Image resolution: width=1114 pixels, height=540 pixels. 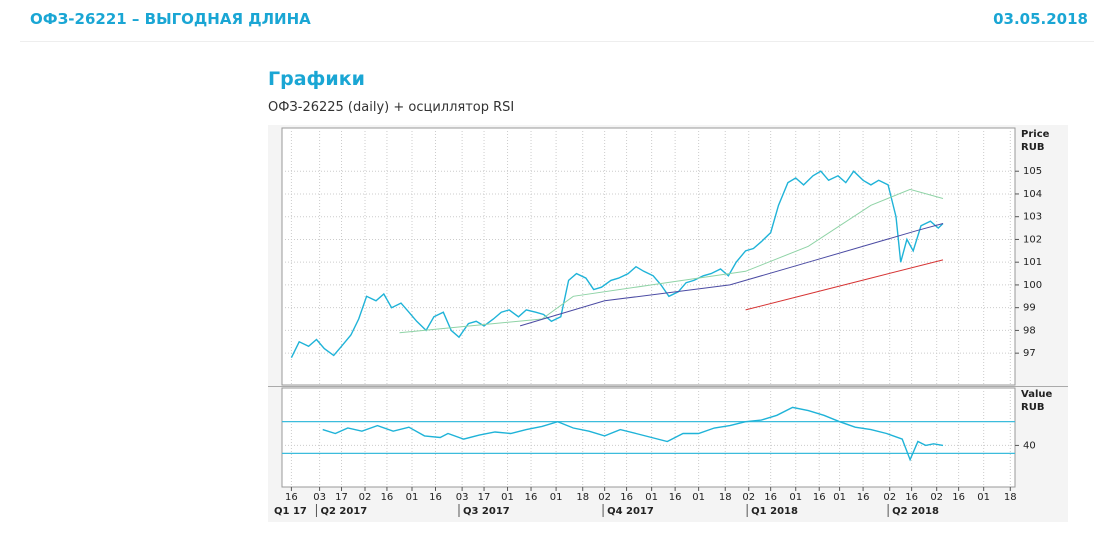 What do you see at coordinates (1029, 445) in the screenshot?
I see `y-tick-label: 40` at bounding box center [1029, 445].